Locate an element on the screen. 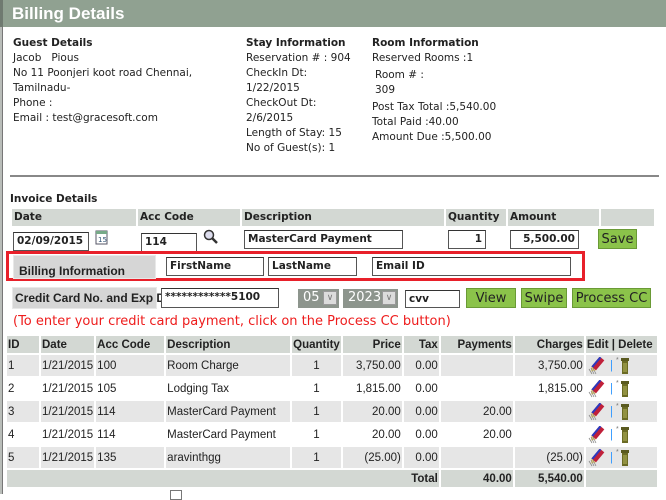 The width and height of the screenshot is (666, 500). process-cc-button: Process CC is located at coordinates (611, 298).